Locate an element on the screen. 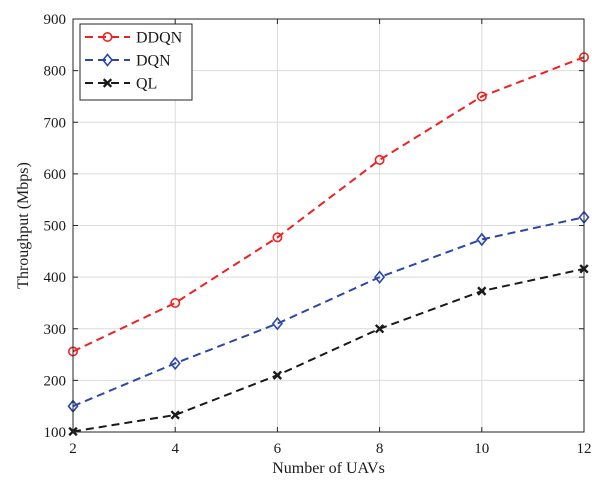 The height and width of the screenshot is (483, 592). legend-ddqn-label: DDQN is located at coordinates (159, 38).